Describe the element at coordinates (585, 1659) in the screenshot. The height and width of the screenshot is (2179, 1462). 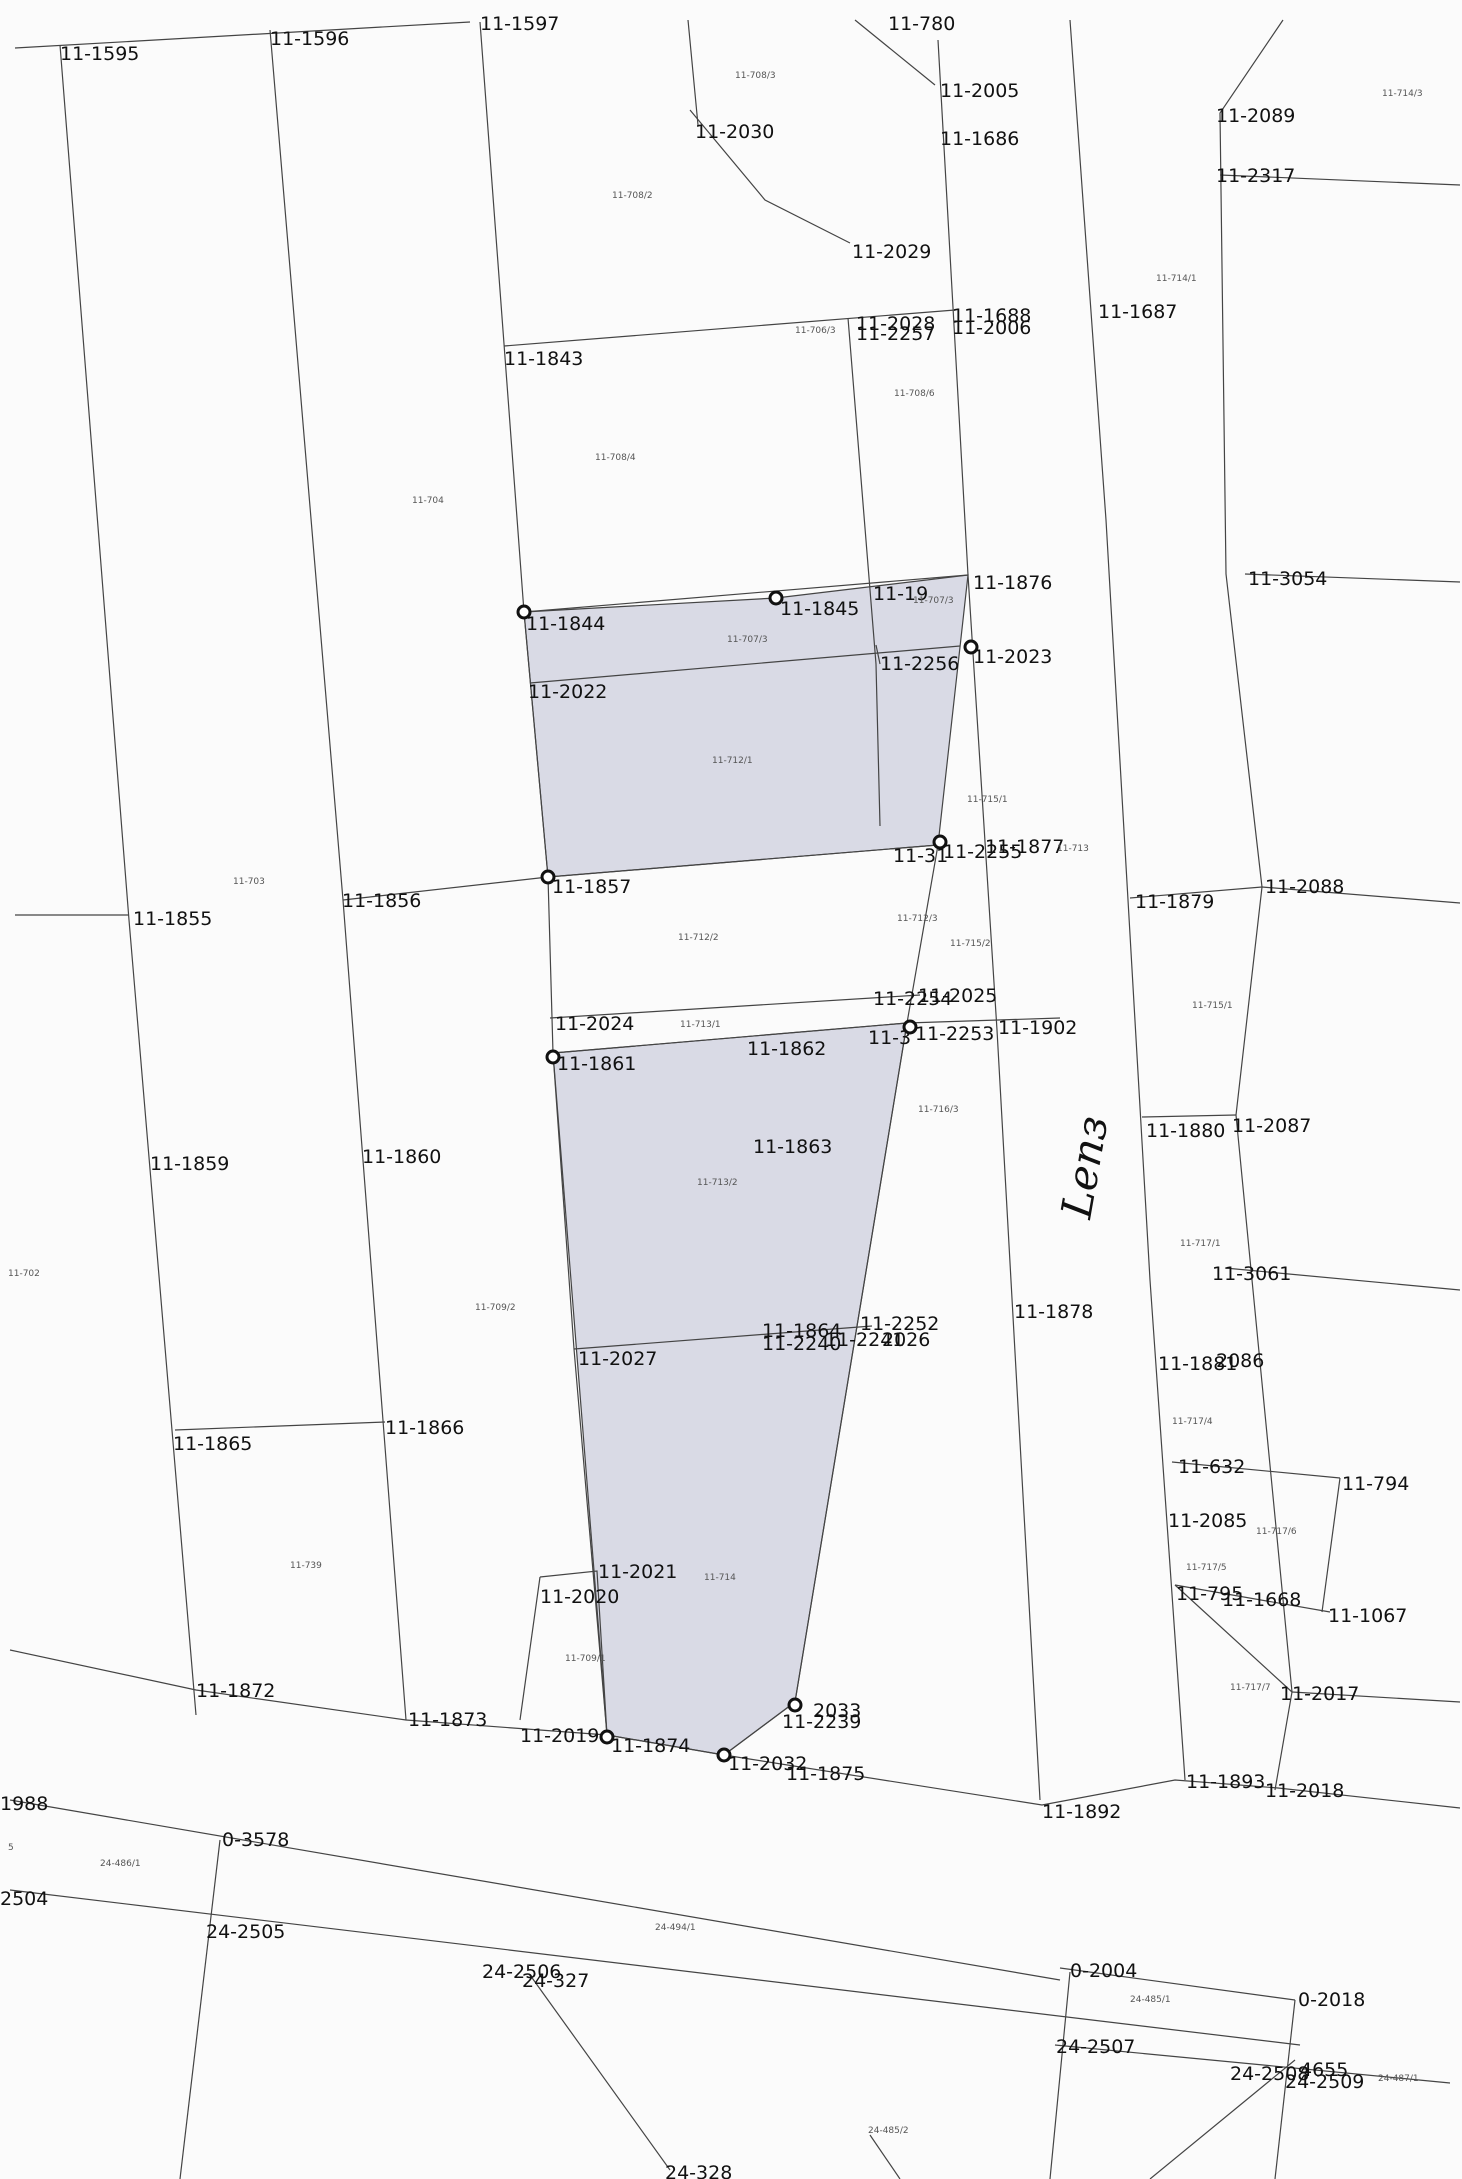
I see `parcel-label: 11-709/1` at that location.